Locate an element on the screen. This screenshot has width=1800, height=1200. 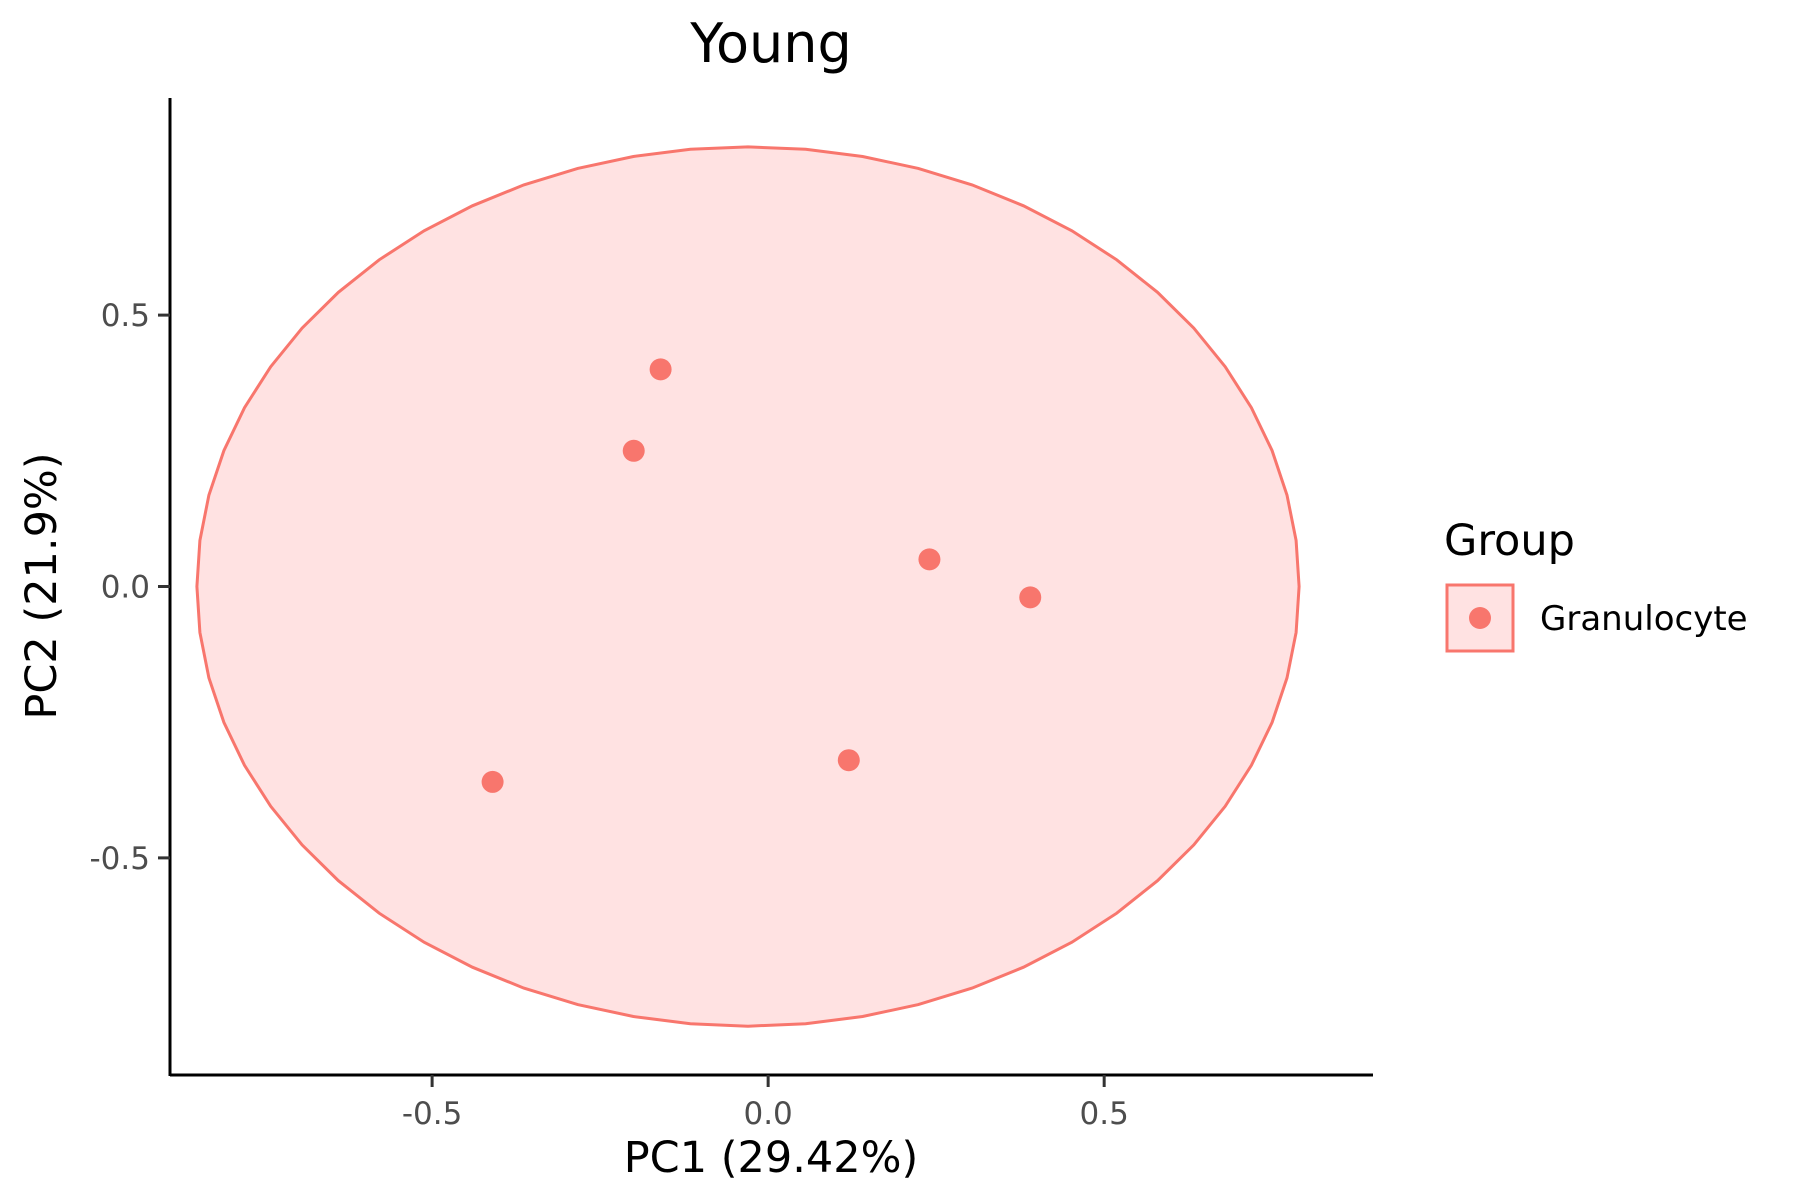
legend-title: Group is located at coordinates (1509, 541).